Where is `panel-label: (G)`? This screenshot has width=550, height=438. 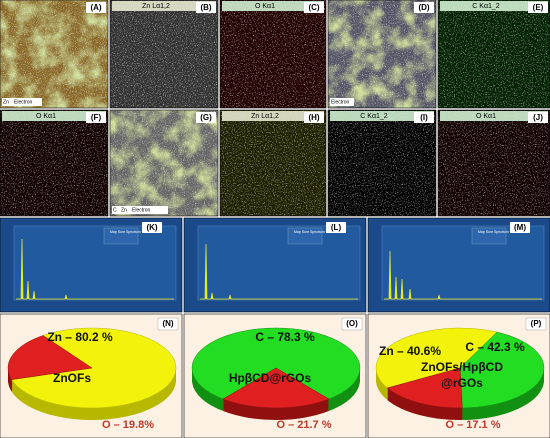 panel-label: (G) is located at coordinates (206, 117).